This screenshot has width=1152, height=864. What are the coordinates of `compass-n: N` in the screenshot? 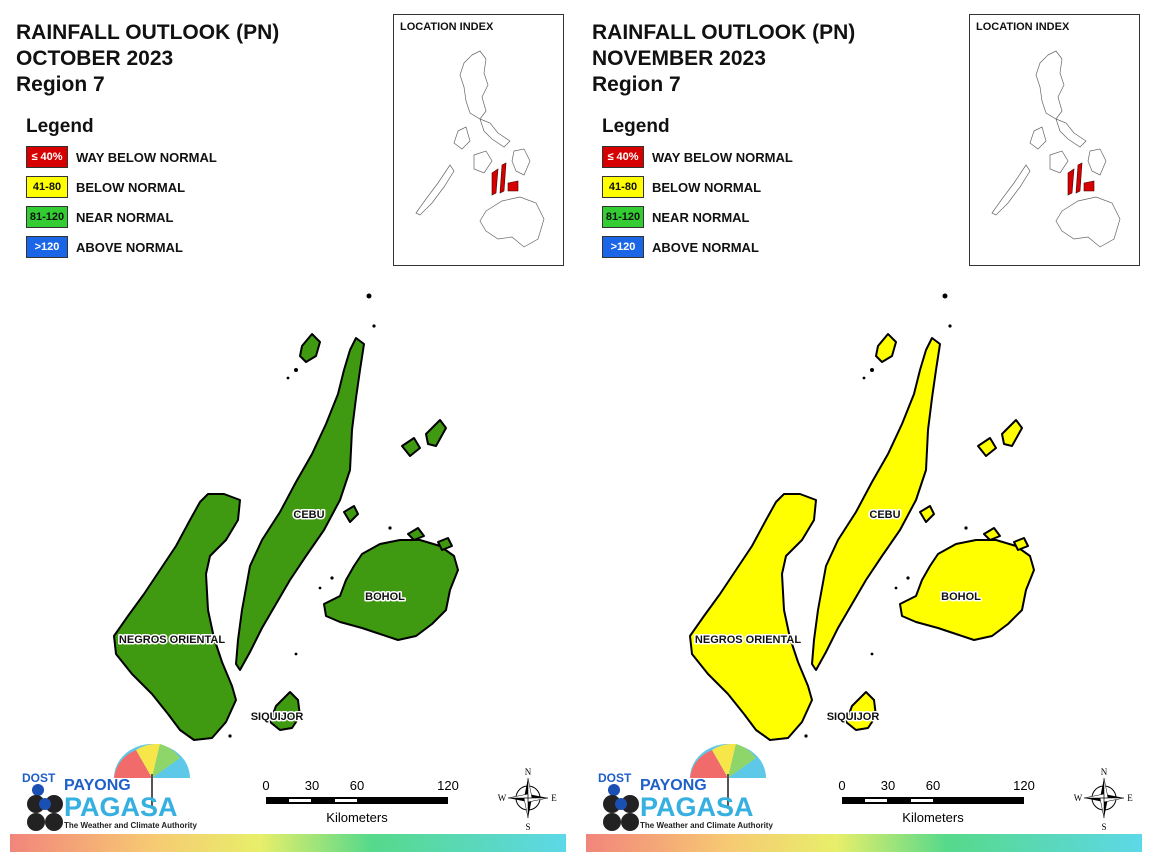 It's located at (528, 772).